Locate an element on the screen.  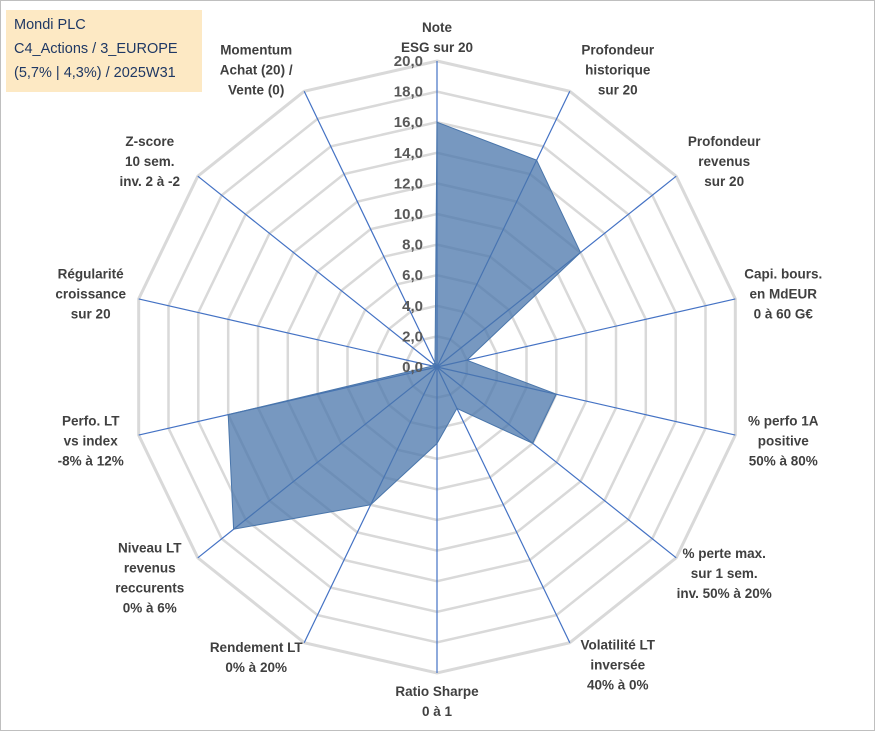
axis-label: Niveau LT is located at coordinates (150, 548).